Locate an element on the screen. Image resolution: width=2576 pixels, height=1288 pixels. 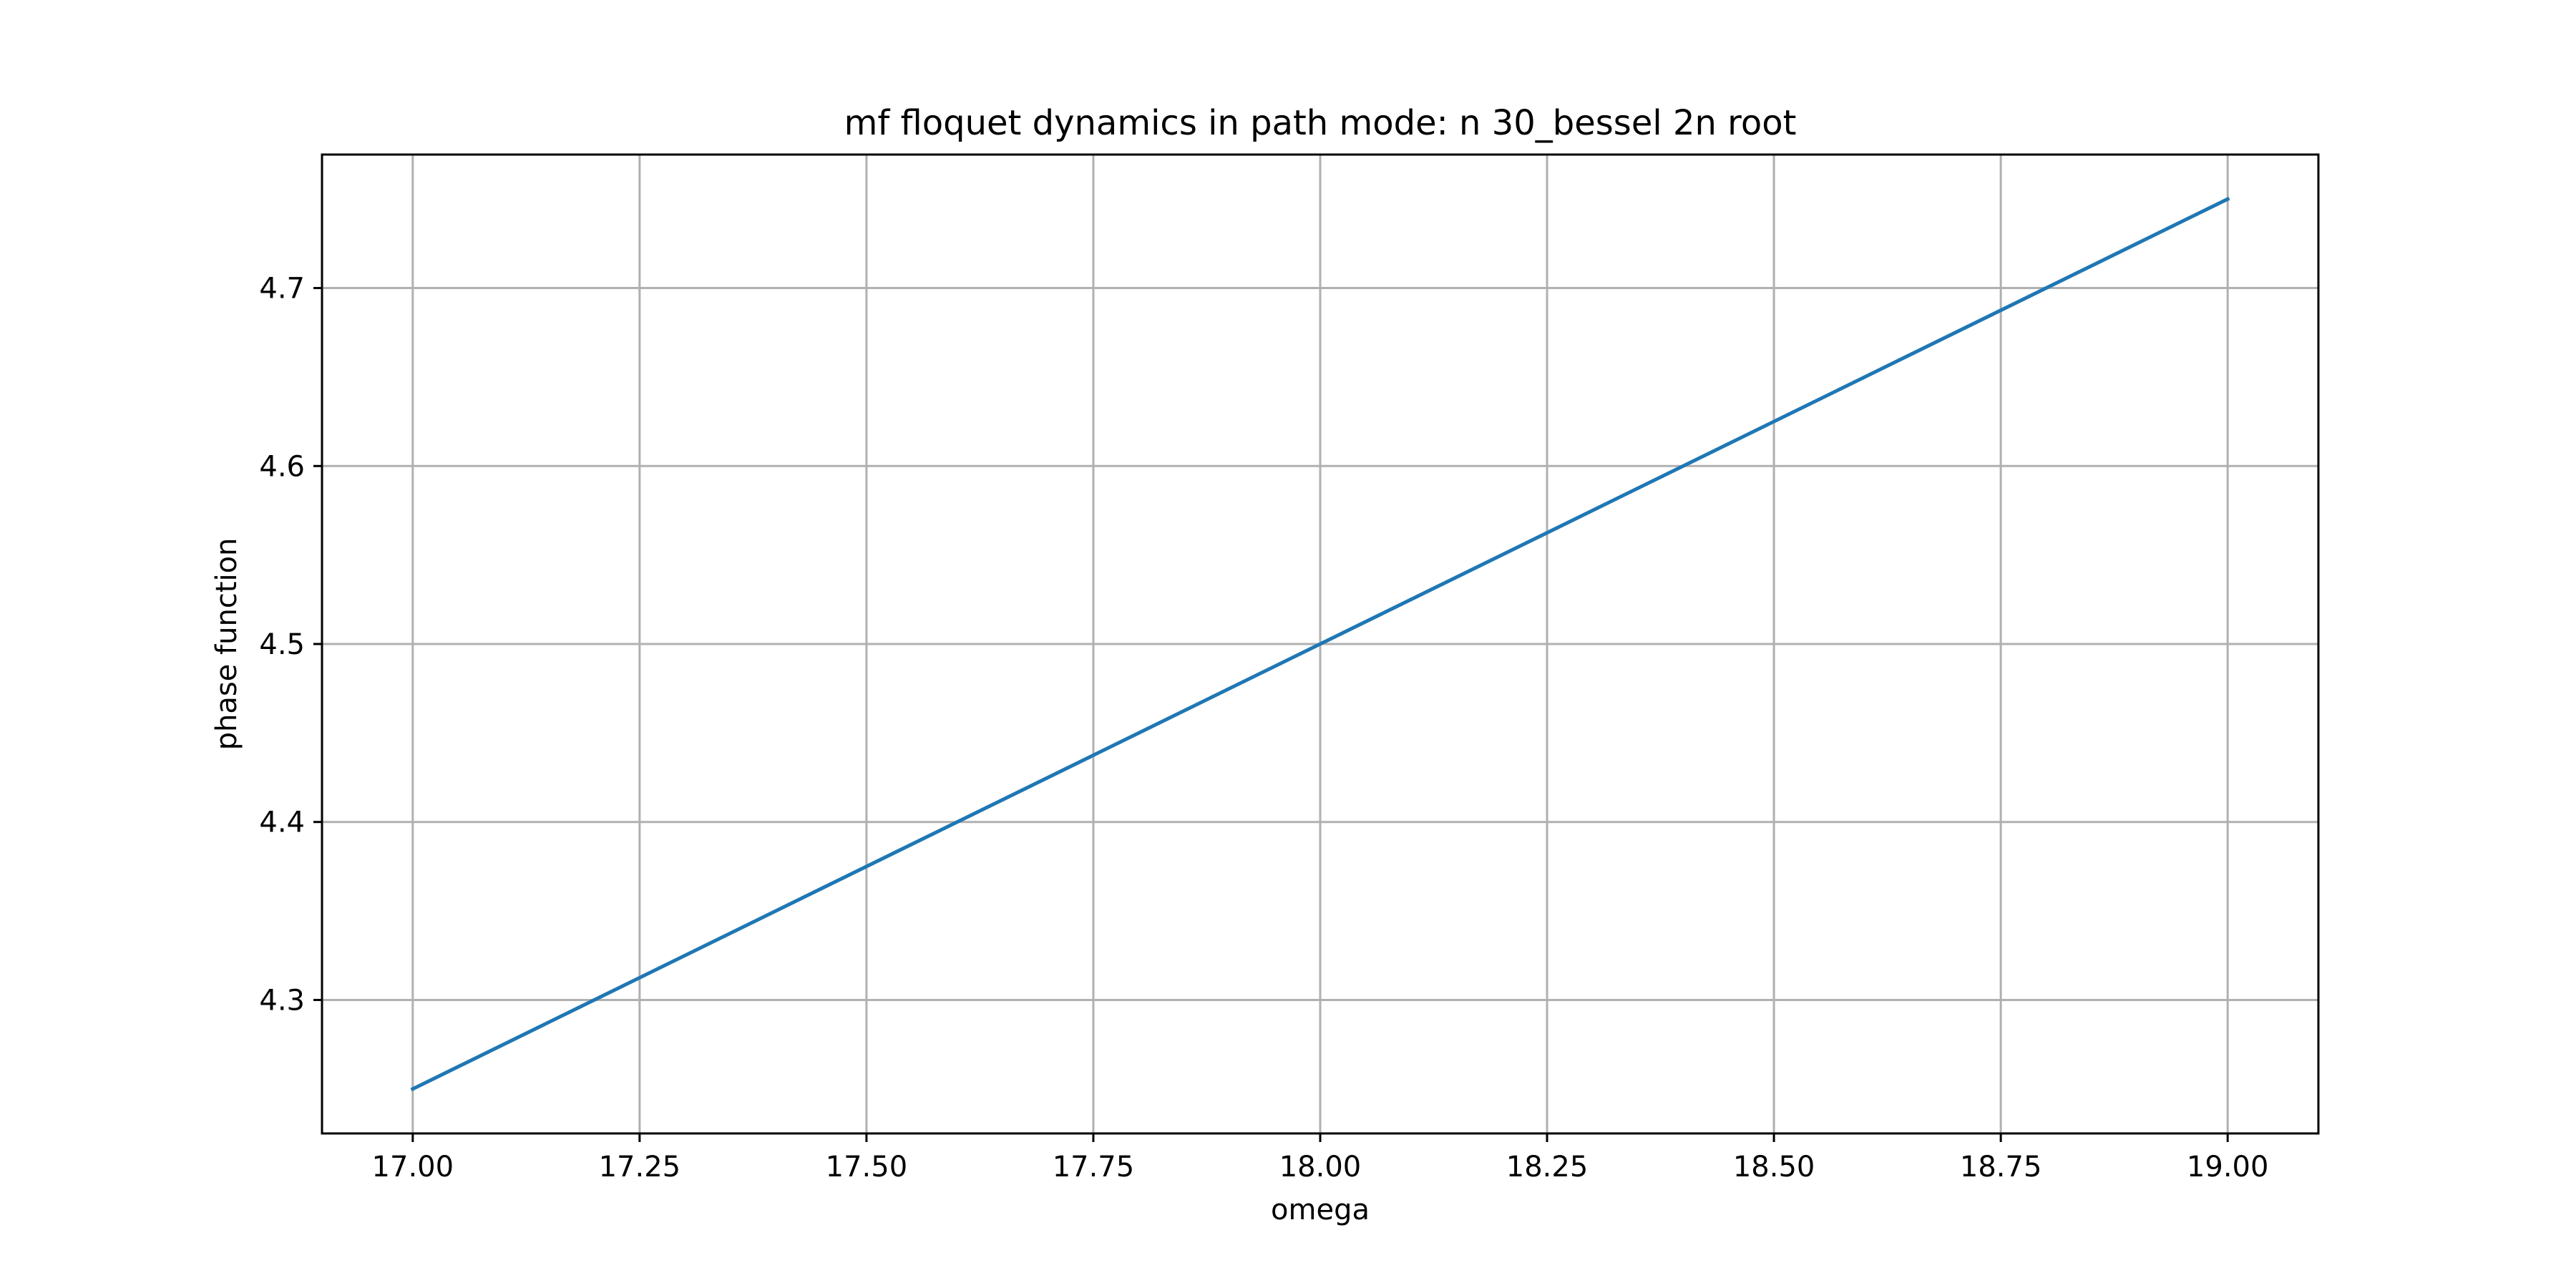
y-axis-label: phase function is located at coordinates (226, 644).